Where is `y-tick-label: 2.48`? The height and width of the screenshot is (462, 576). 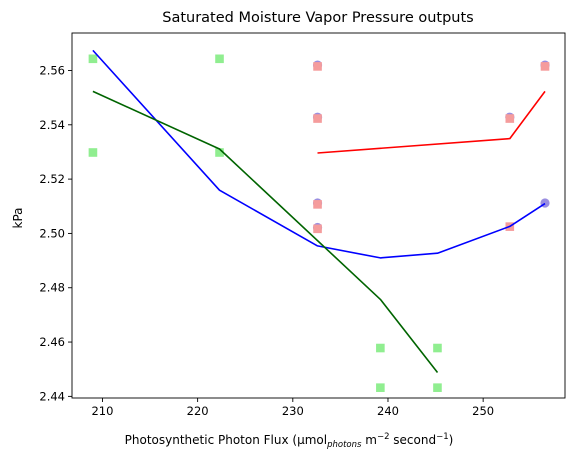
y-tick-label: 2.48 is located at coordinates (52, 288).